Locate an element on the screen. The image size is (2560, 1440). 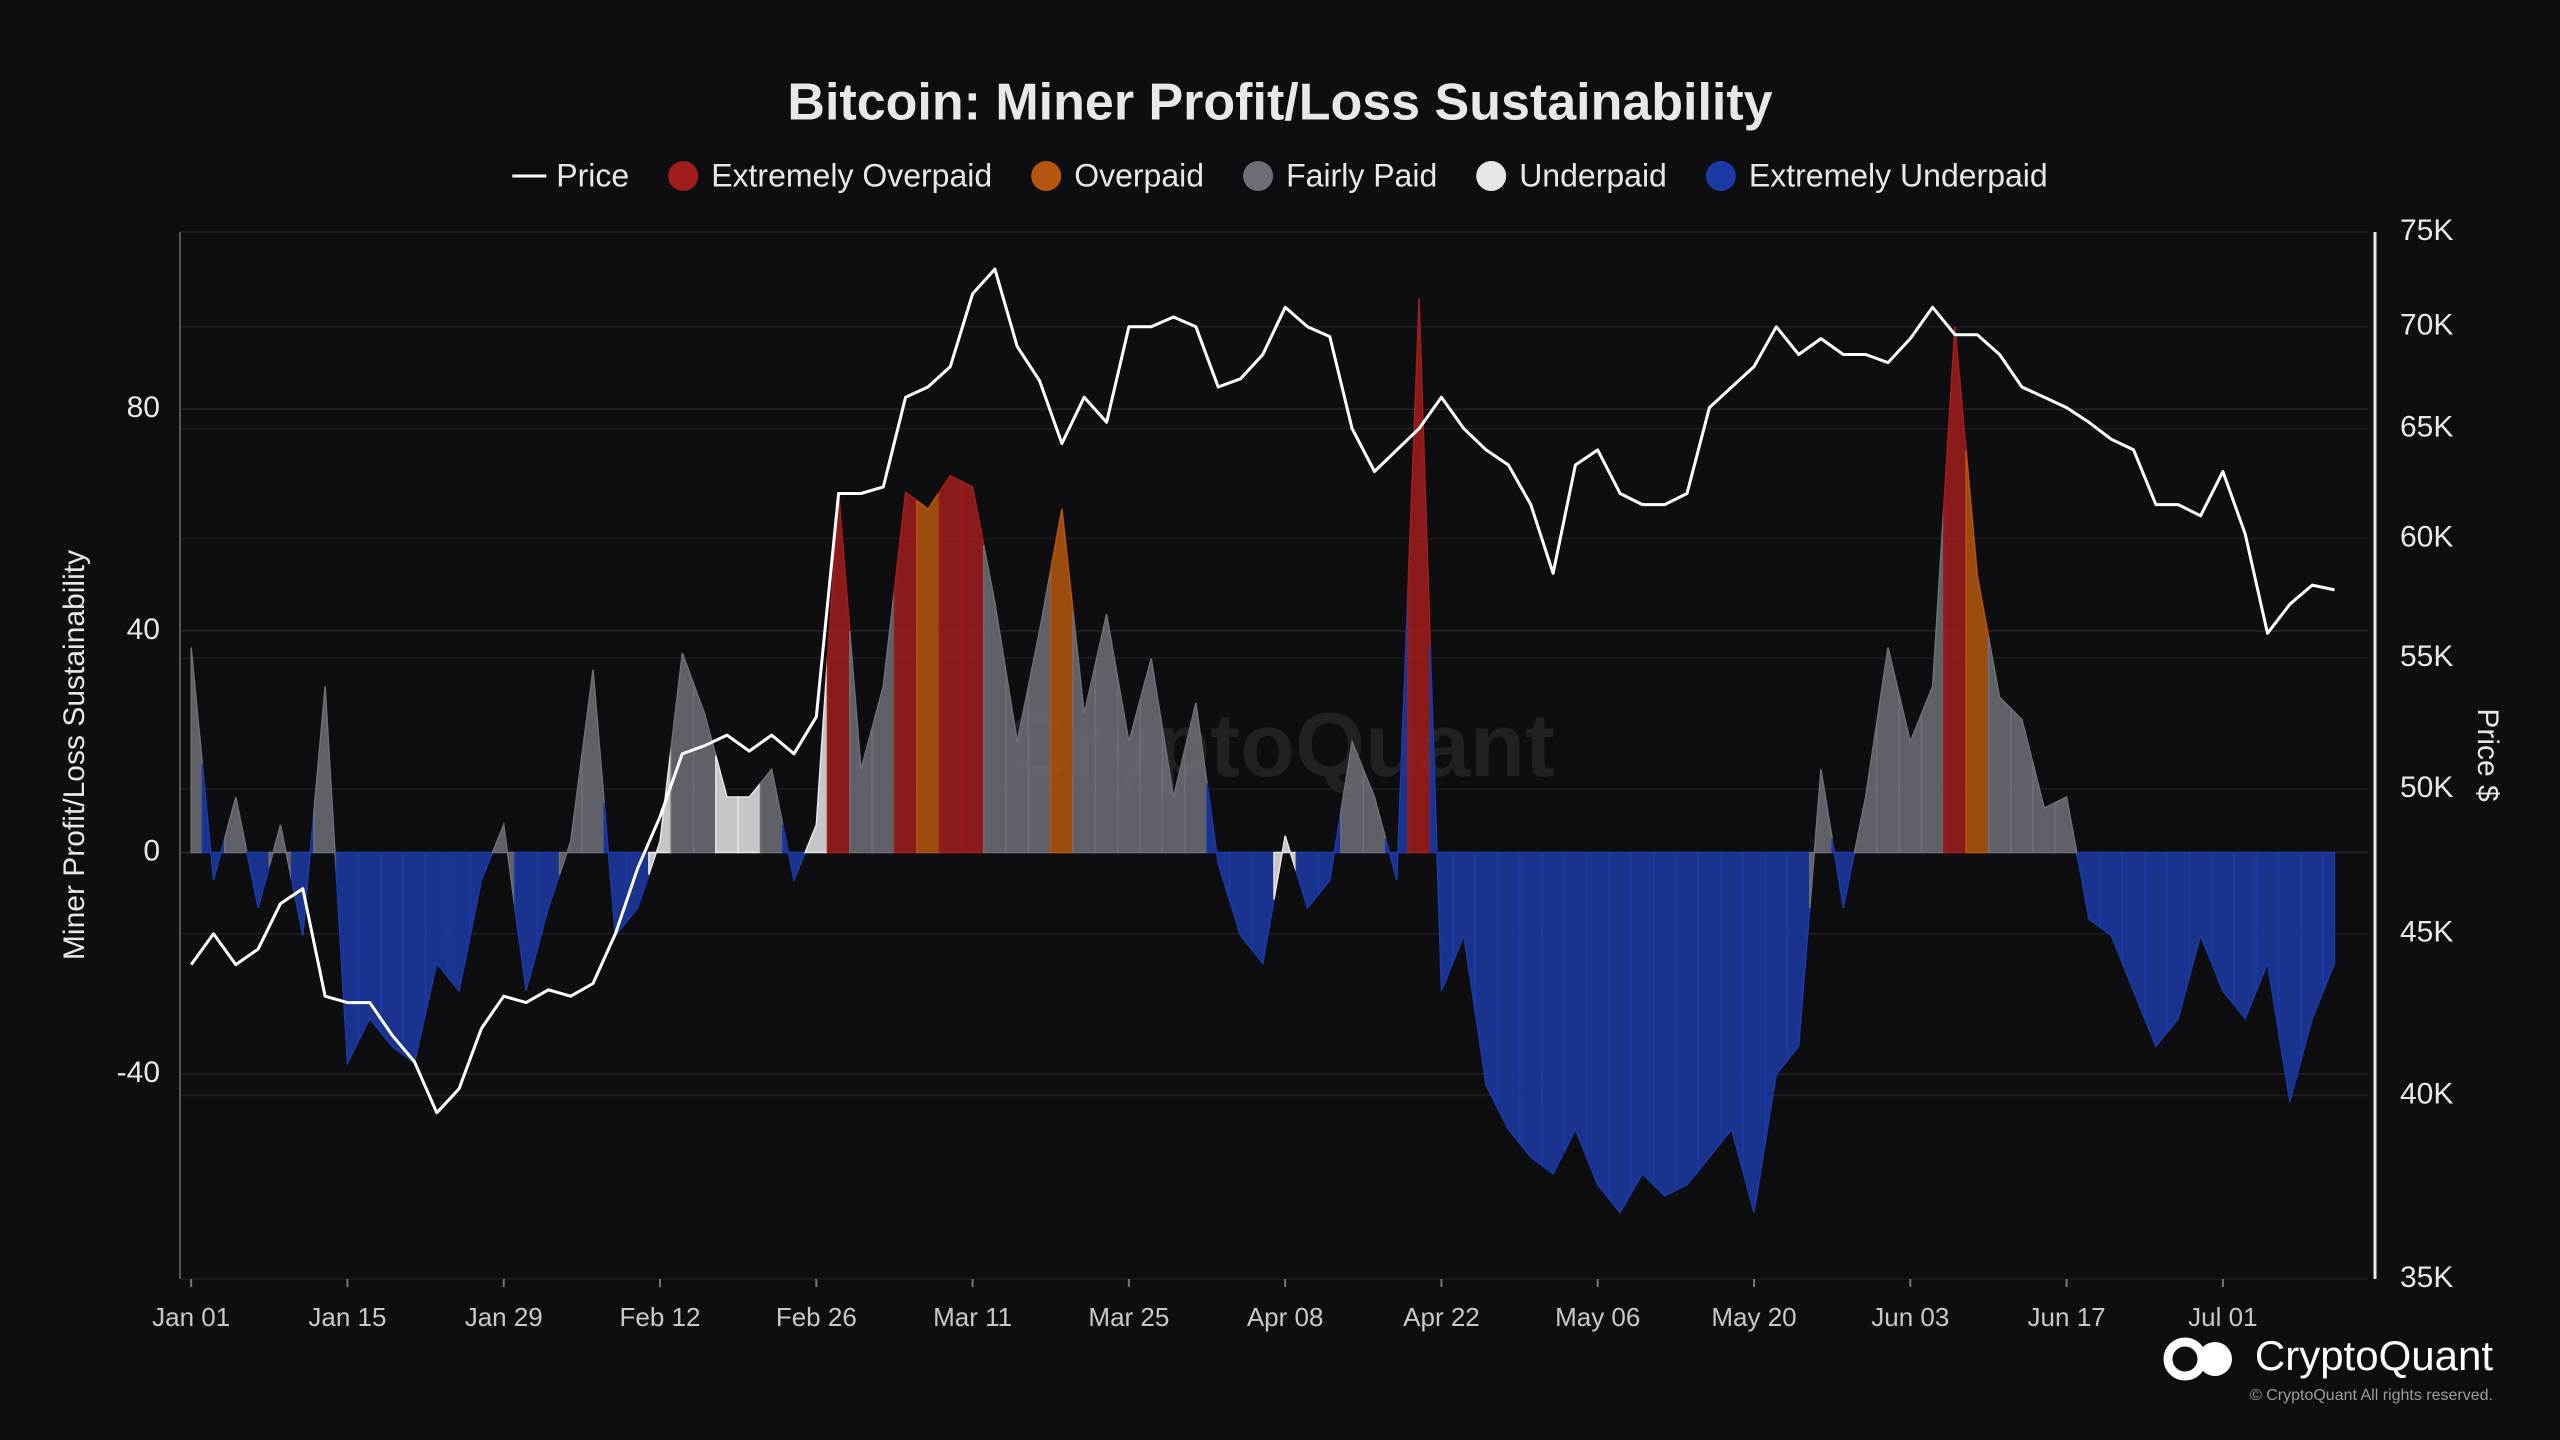
legend-item: Overpaid is located at coordinates (1117, 175).